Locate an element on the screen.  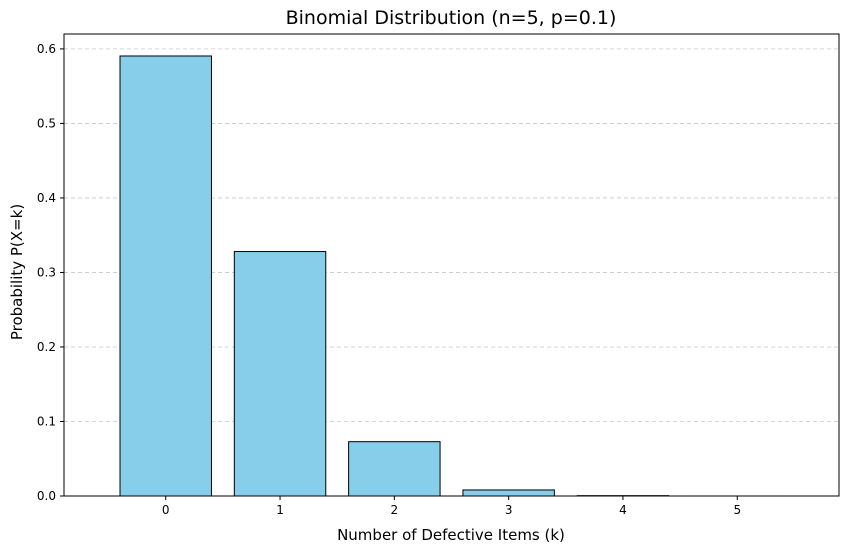
x-tick-label: 3 is located at coordinates (509, 510).